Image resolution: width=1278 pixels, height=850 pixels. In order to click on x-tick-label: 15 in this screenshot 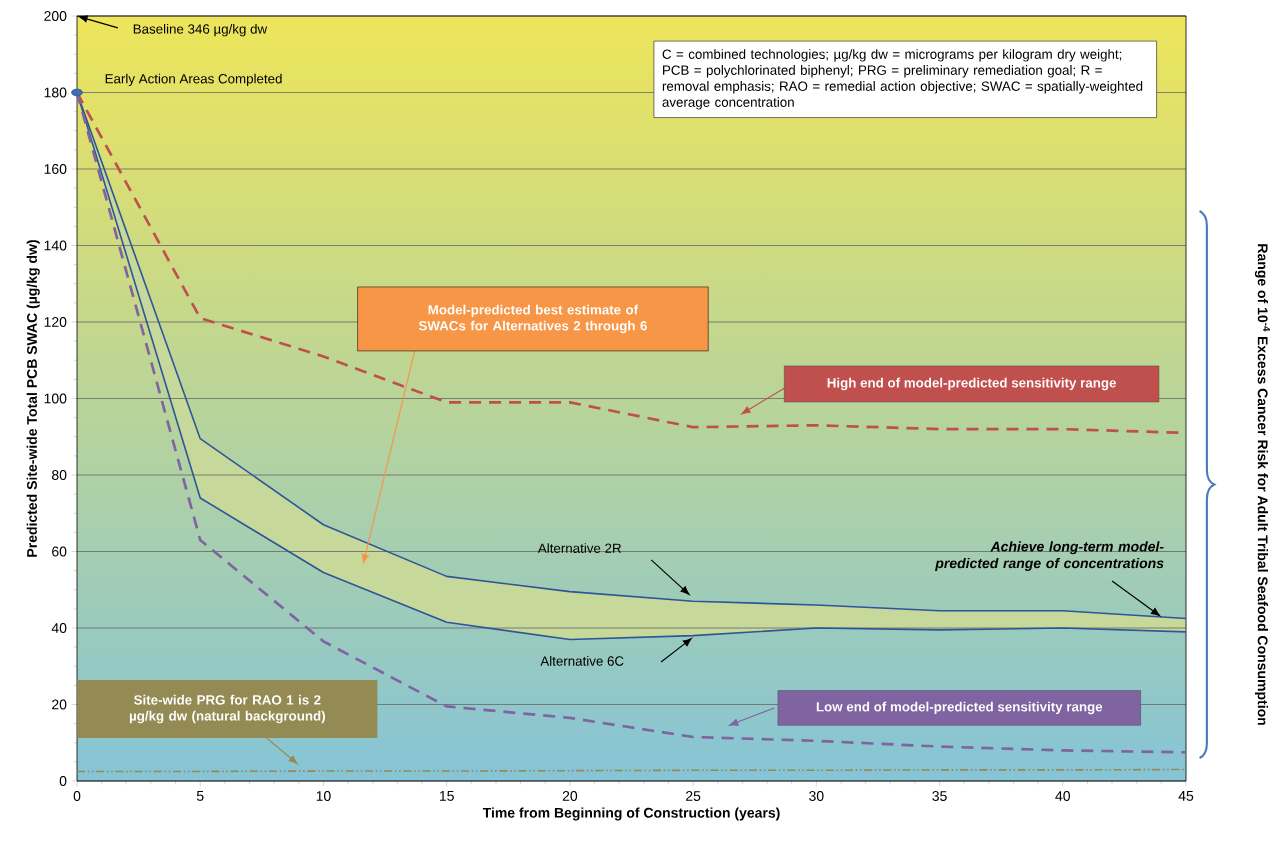, I will do `click(446, 796)`.